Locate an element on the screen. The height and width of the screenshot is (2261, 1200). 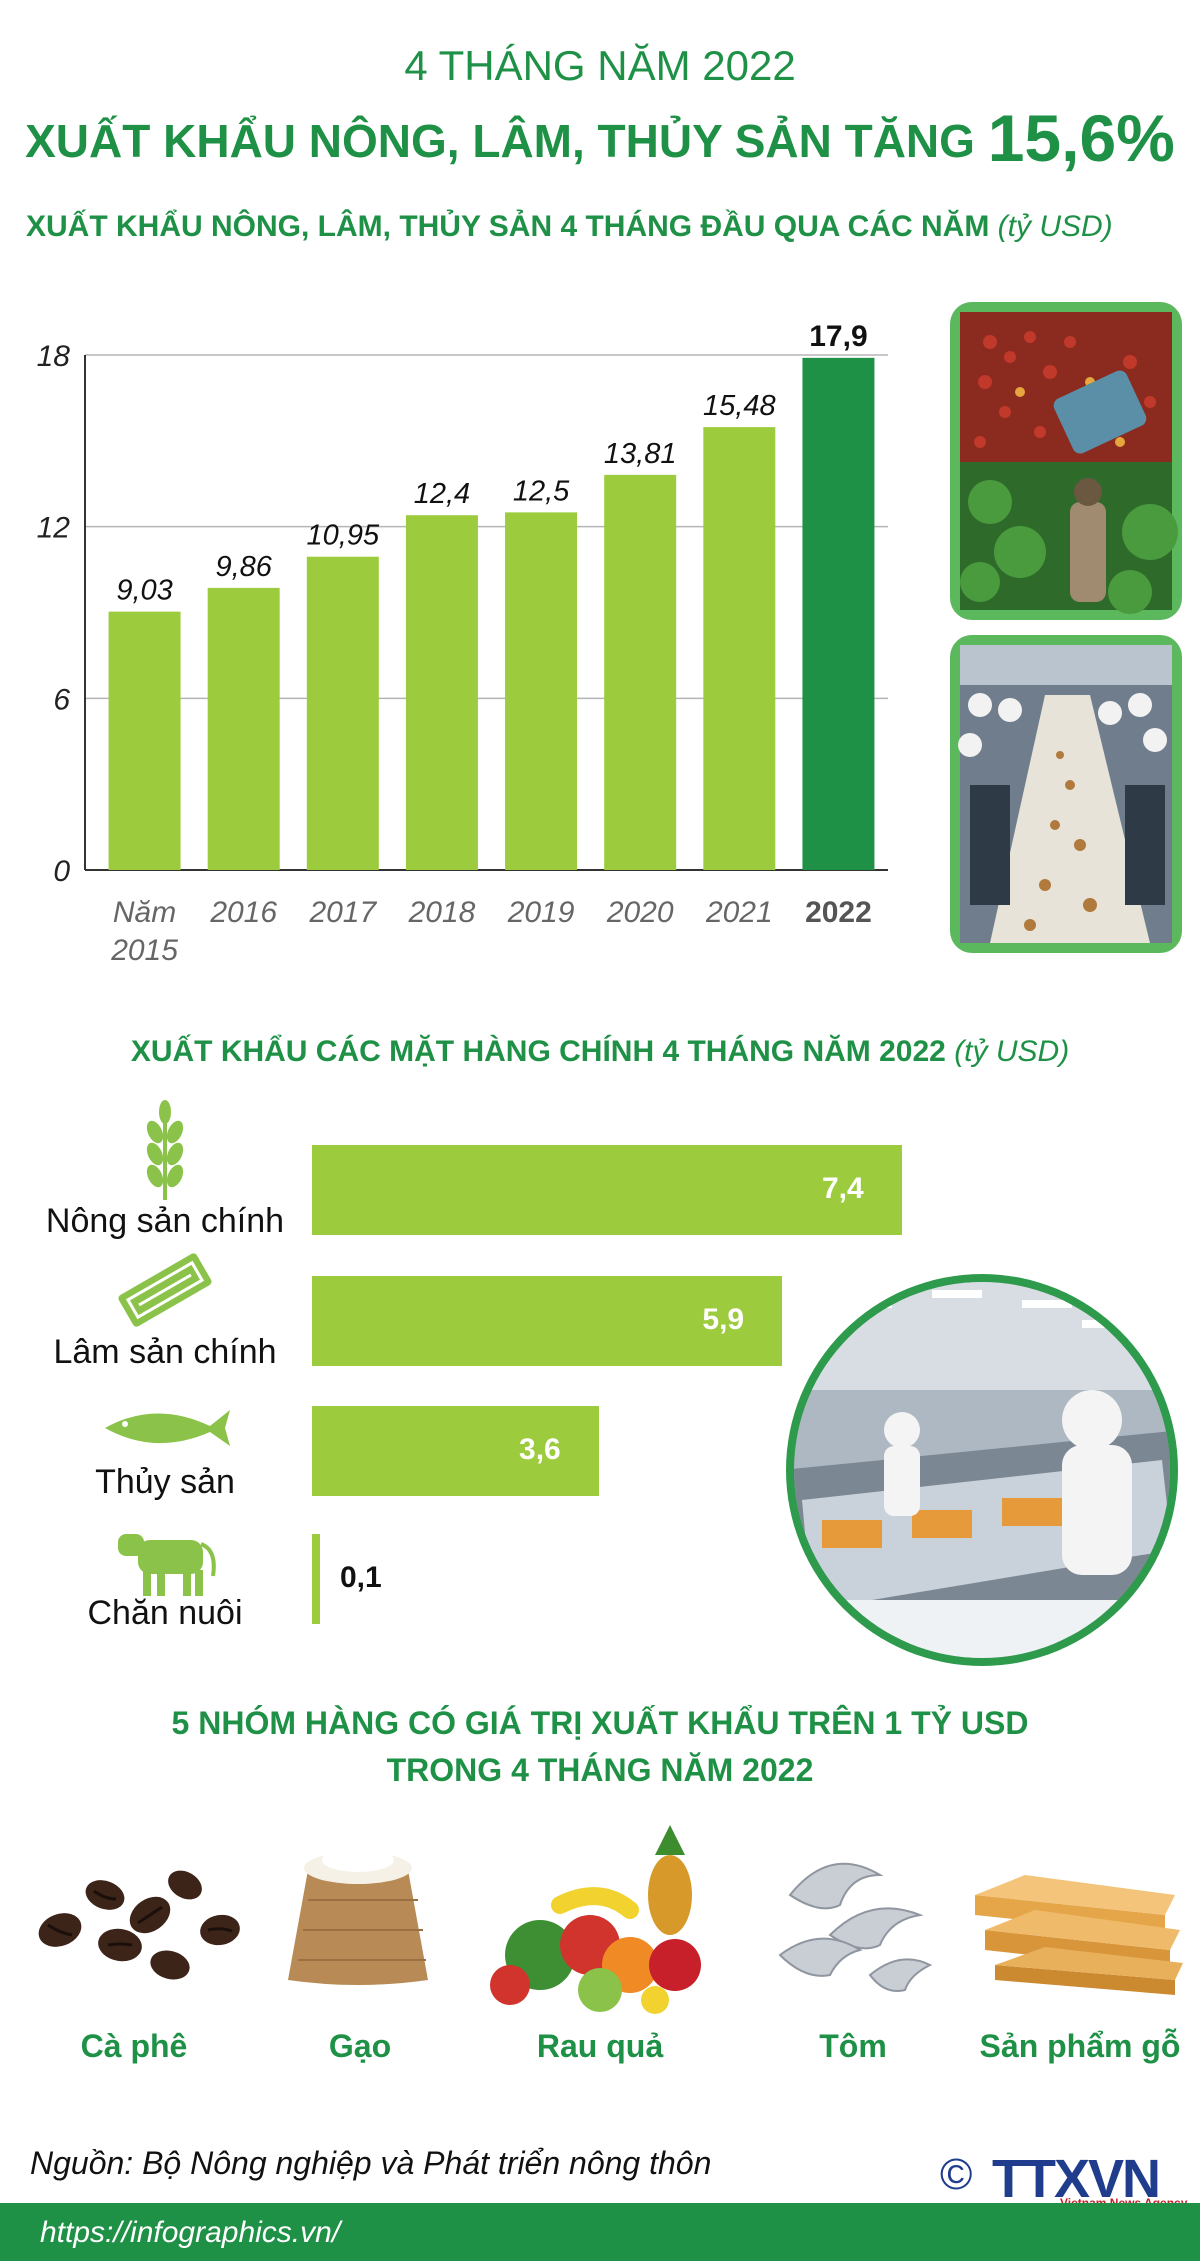
bar-value-label: 13,81 is located at coordinates (640, 454).